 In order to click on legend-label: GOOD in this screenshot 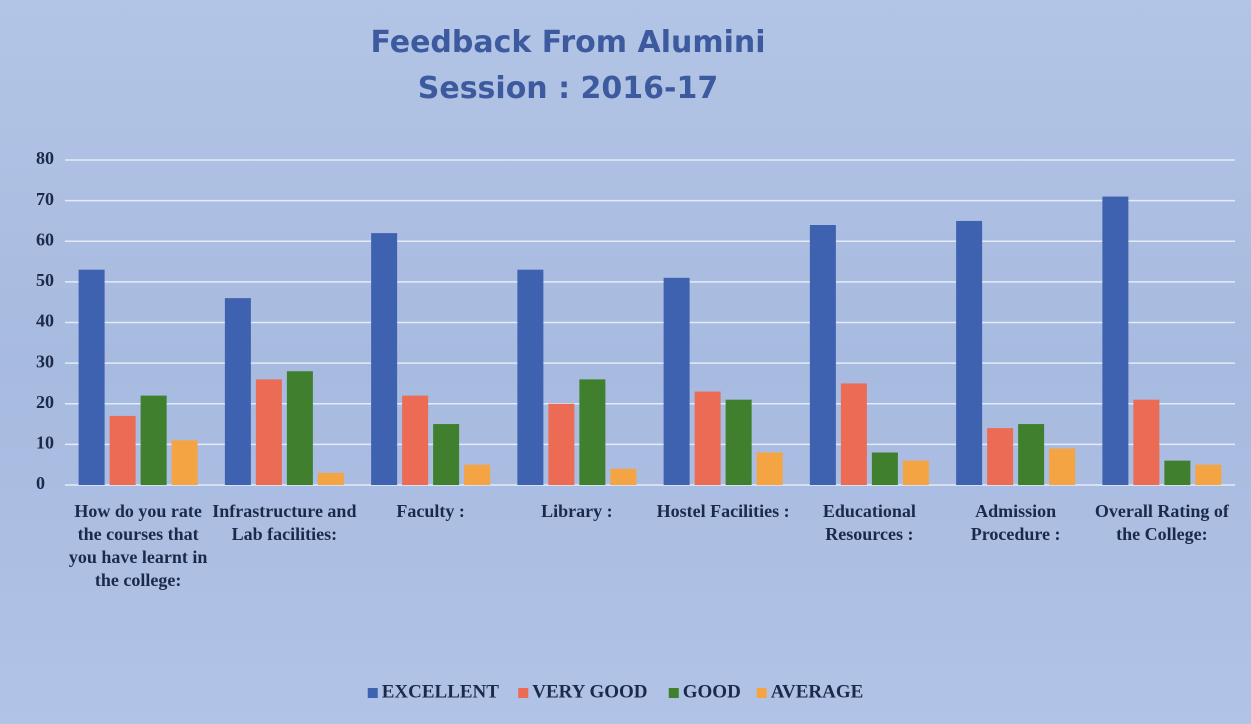, I will do `click(712, 691)`.